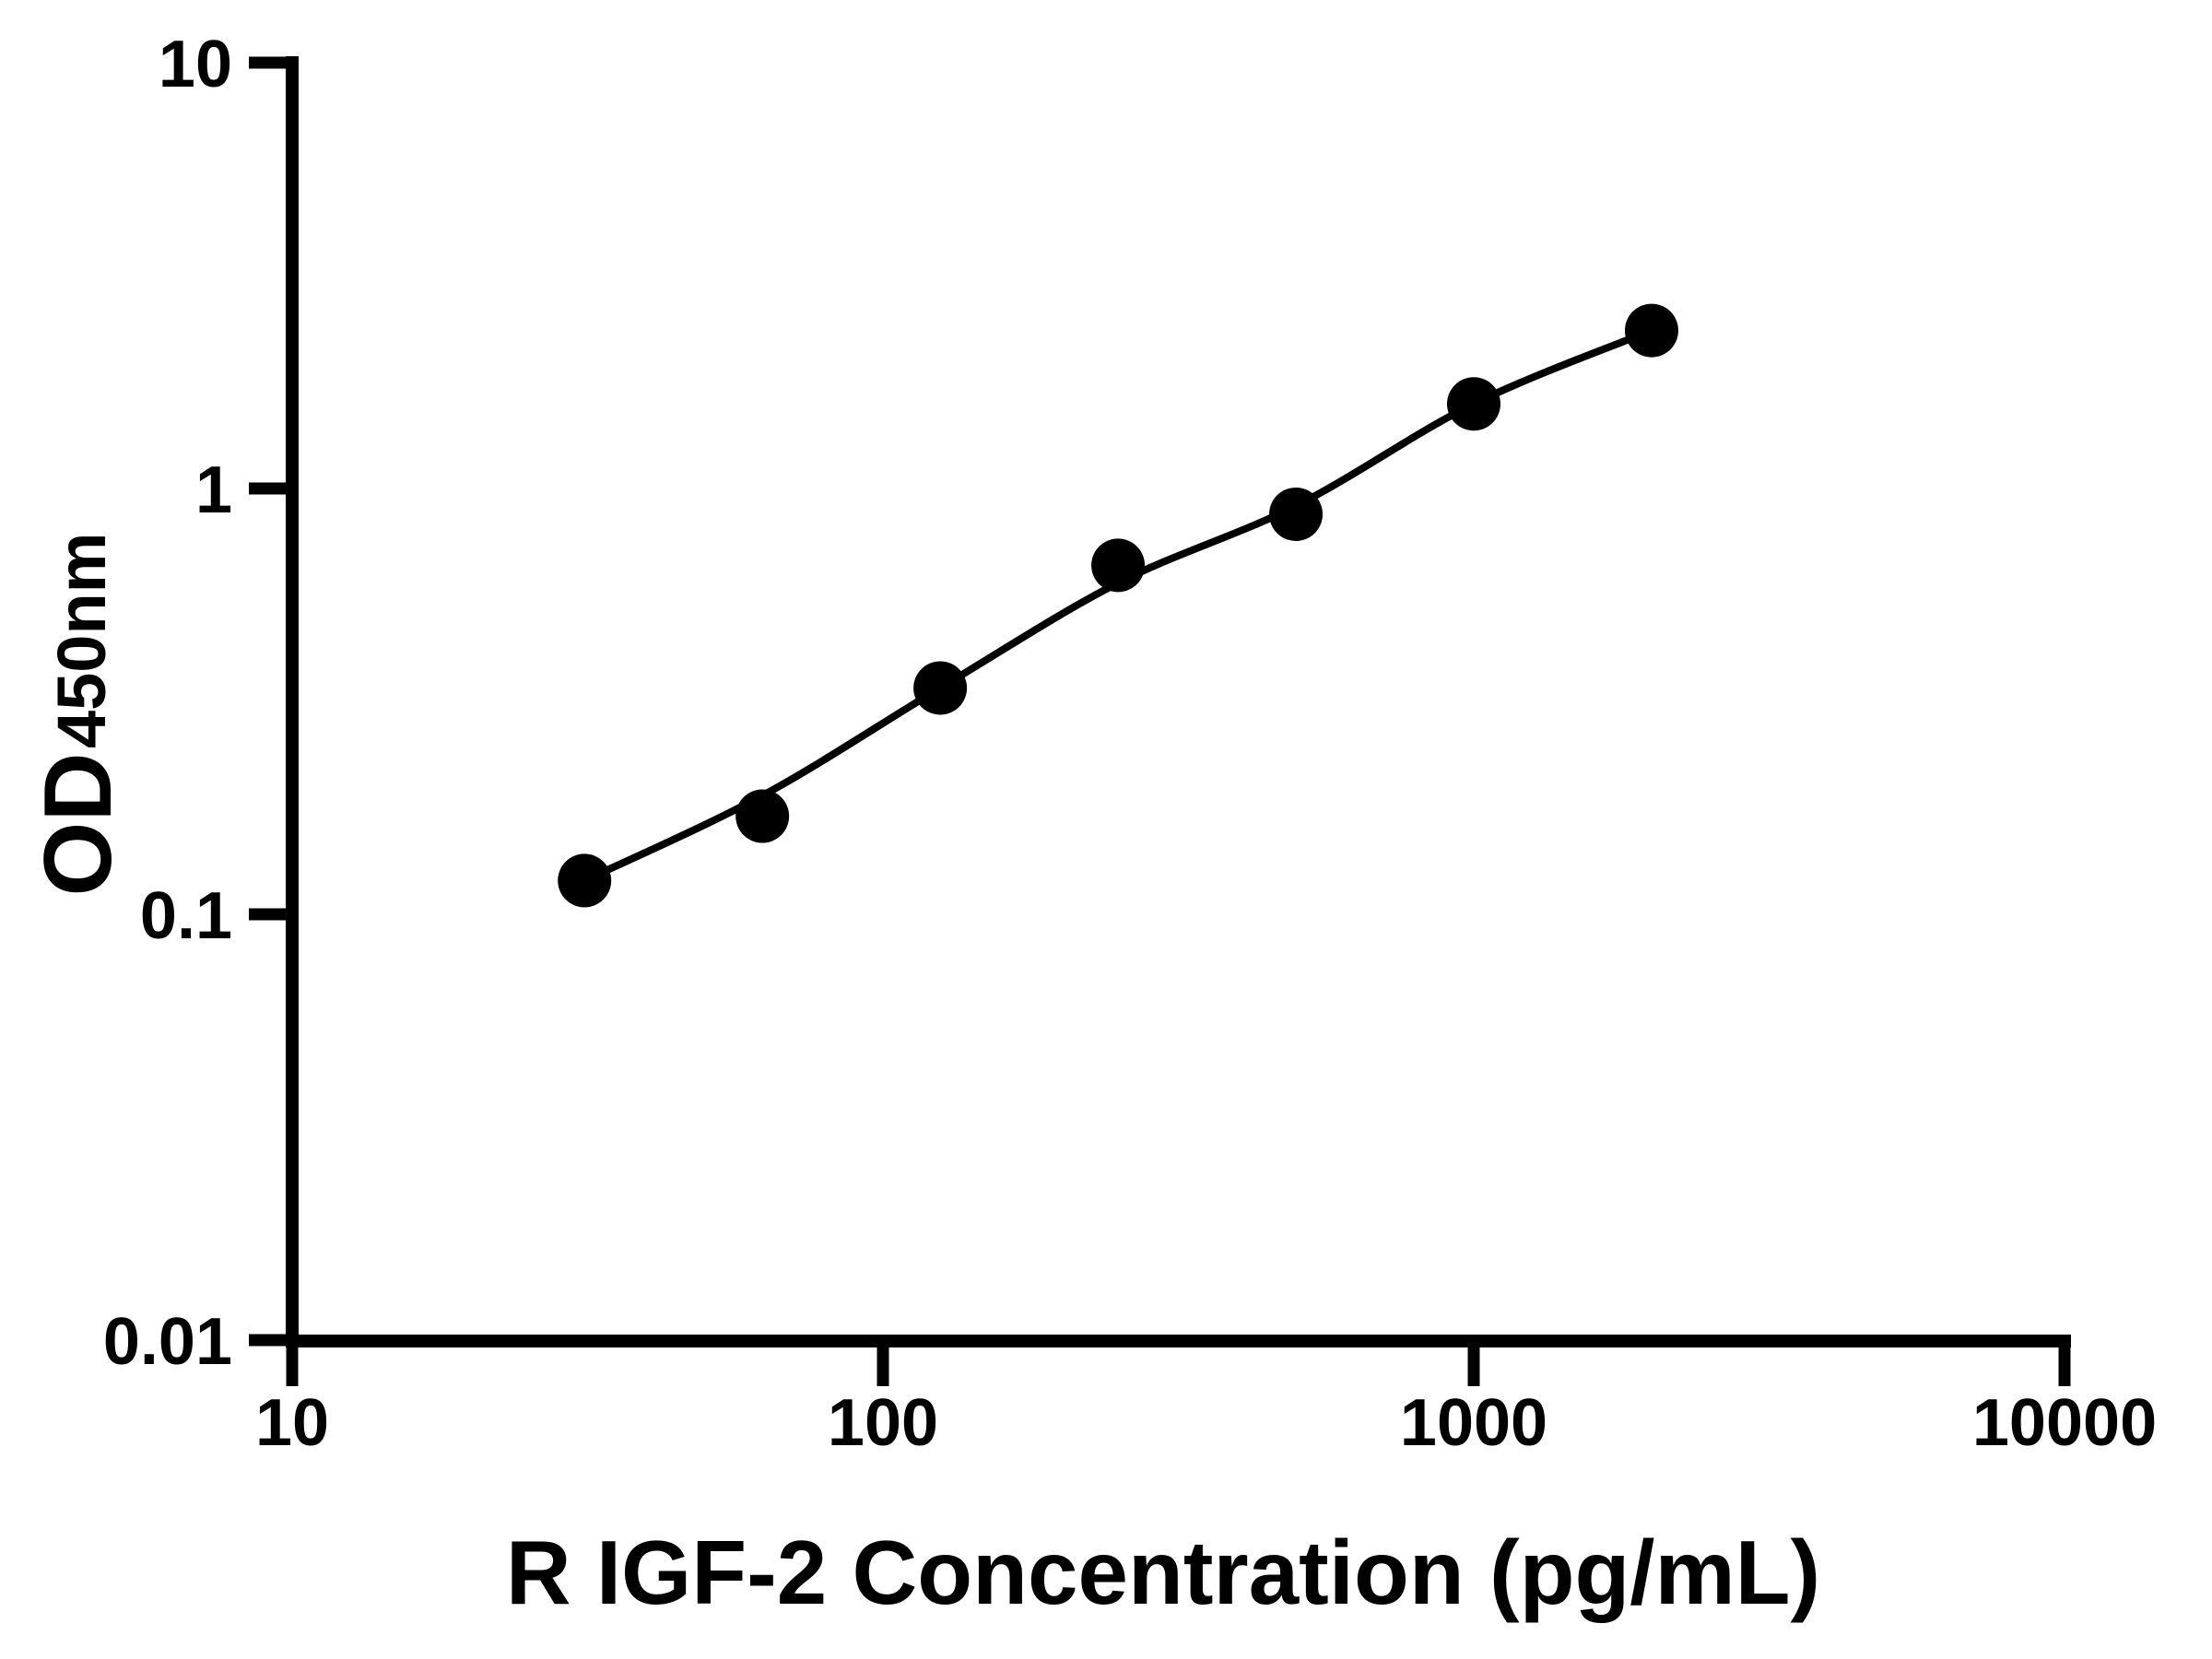  I want to click on x-axis-tick-labels: 10 100 1000 10000, so click(1206, 1423).